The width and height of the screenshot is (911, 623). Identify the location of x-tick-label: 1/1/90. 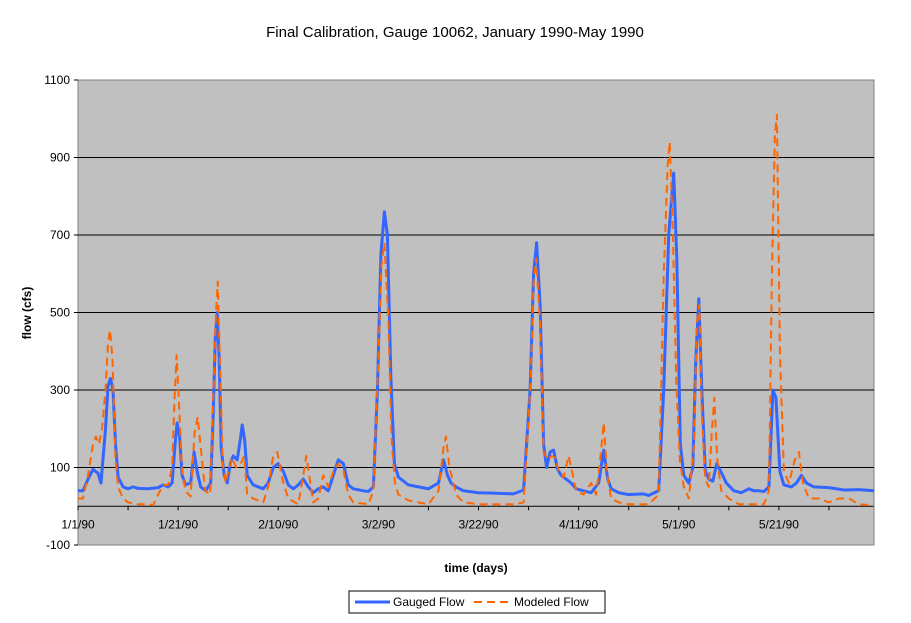
(78, 524).